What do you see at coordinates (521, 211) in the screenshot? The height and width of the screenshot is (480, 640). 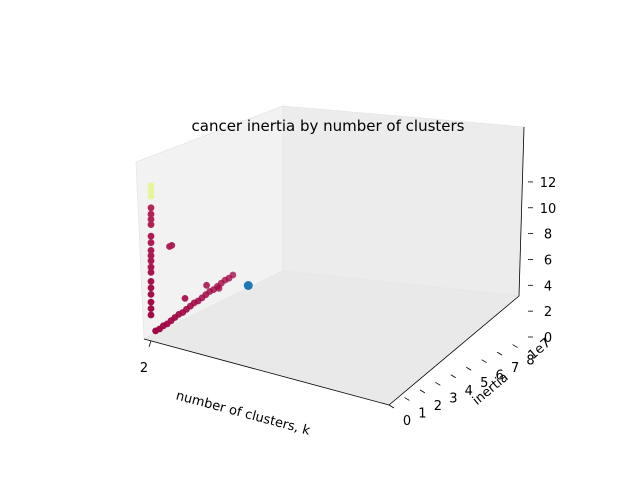 I see `z-axis-line` at bounding box center [521, 211].